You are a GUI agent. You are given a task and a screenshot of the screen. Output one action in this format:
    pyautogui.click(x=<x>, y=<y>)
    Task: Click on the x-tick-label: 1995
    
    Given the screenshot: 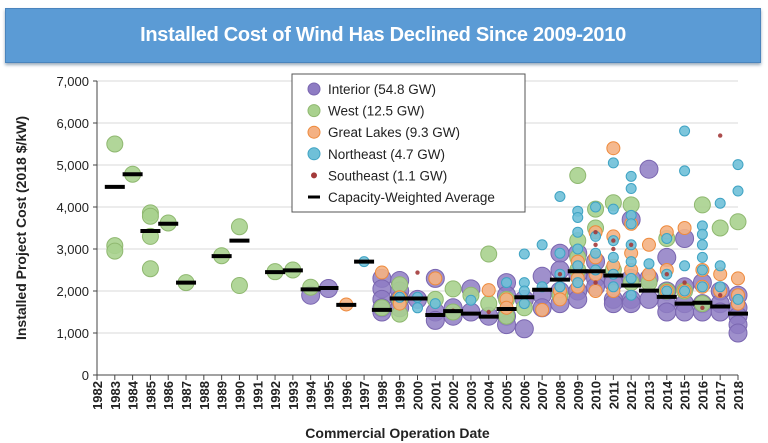 What is the action you would take?
    pyautogui.click(x=328, y=395)
    